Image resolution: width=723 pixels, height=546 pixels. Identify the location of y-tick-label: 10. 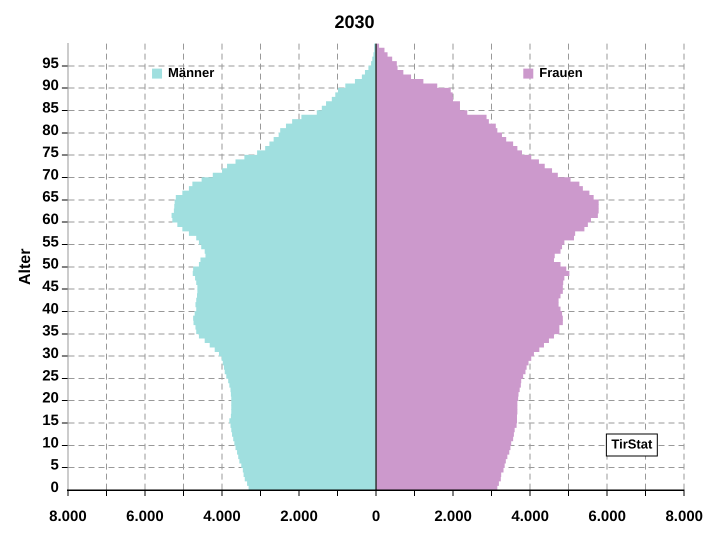
(50, 443).